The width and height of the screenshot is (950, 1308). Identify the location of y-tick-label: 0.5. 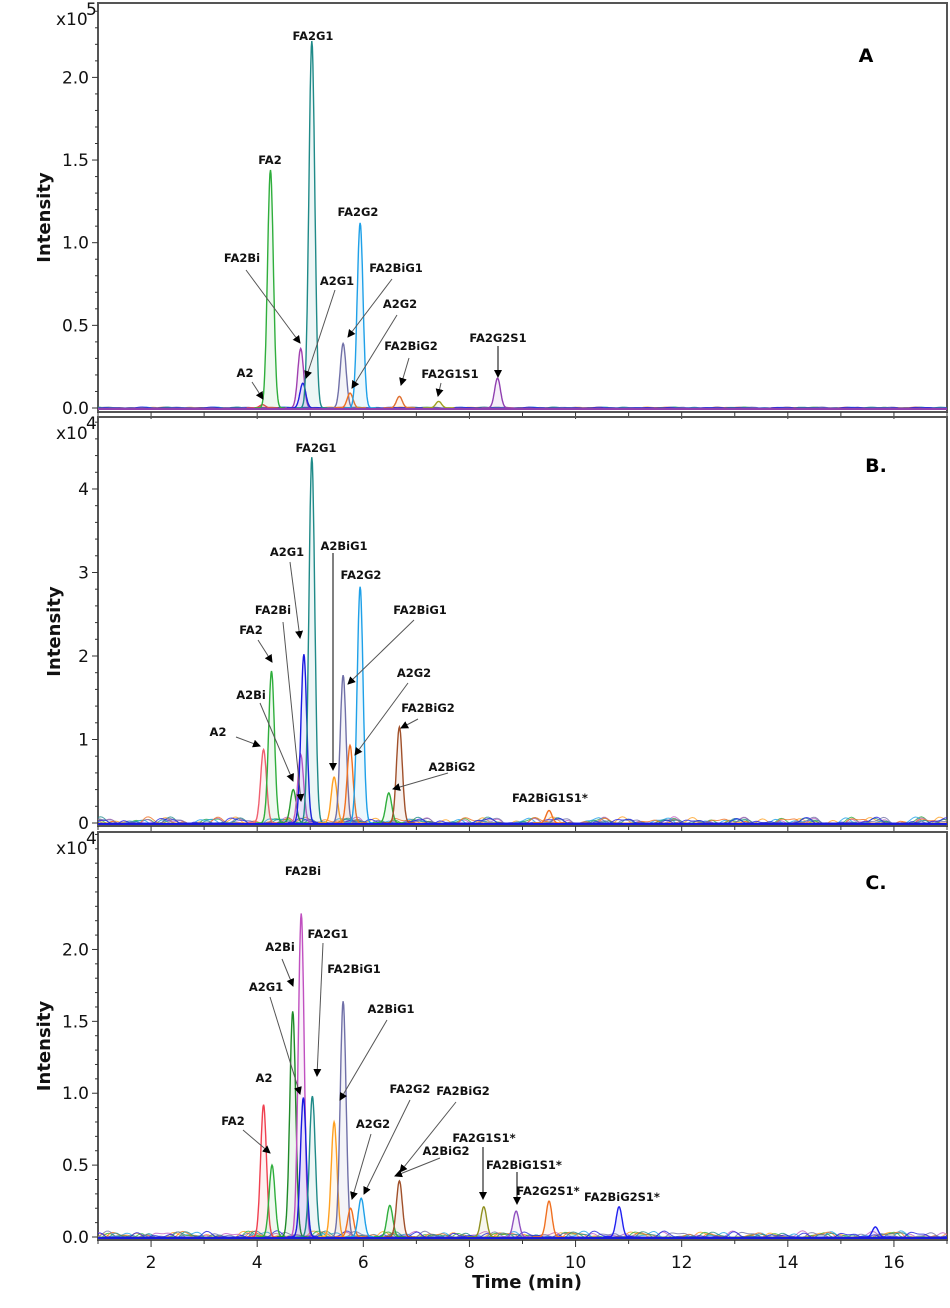
(75, 1166).